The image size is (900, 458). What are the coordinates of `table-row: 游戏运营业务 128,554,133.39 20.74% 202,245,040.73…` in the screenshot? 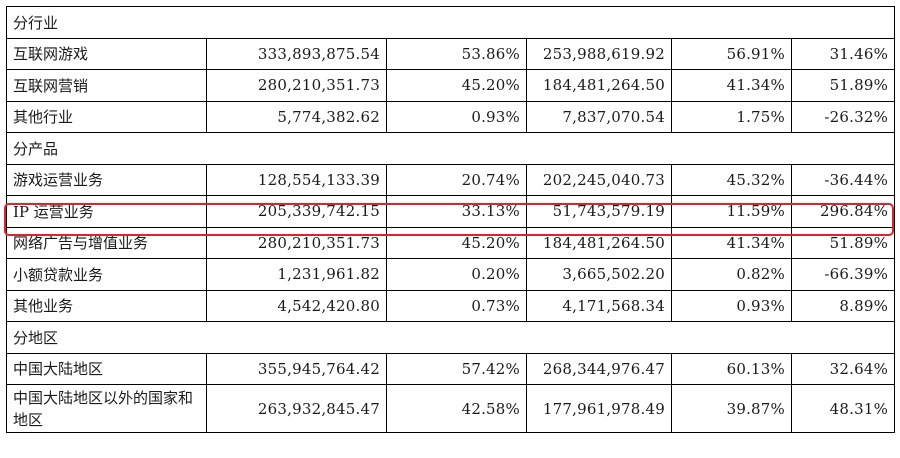 It's located at (451, 179).